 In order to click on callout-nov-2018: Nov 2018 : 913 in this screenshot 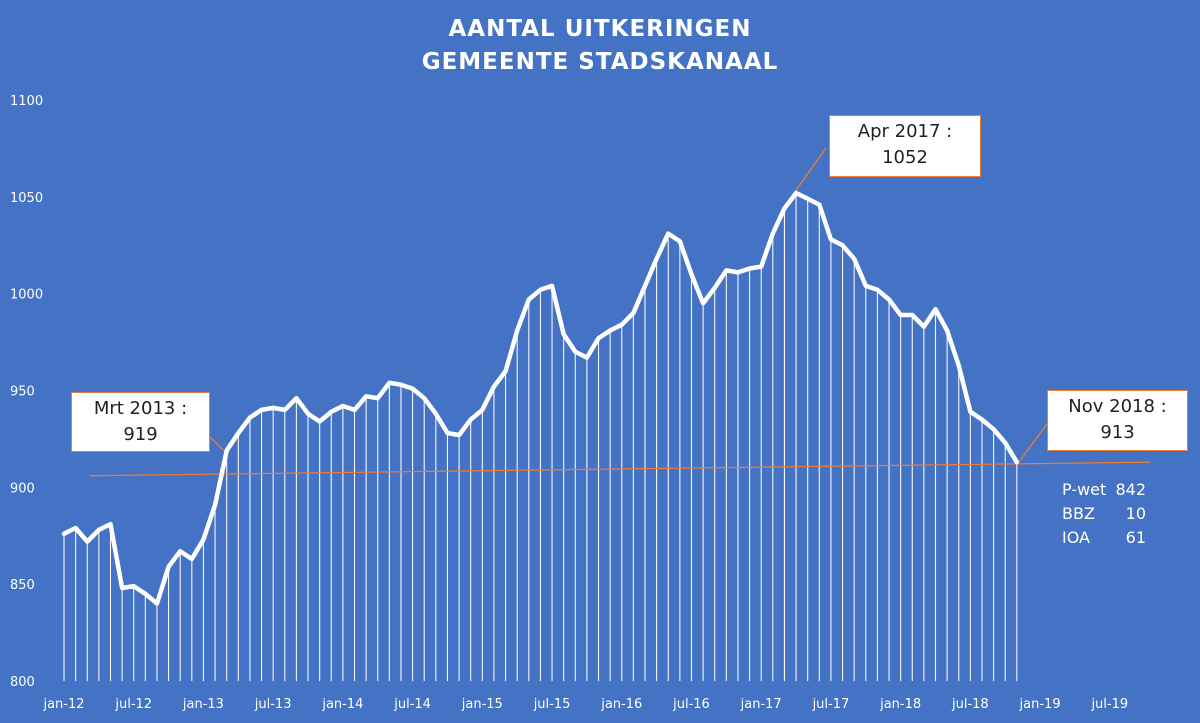, I will do `click(1117, 420)`.